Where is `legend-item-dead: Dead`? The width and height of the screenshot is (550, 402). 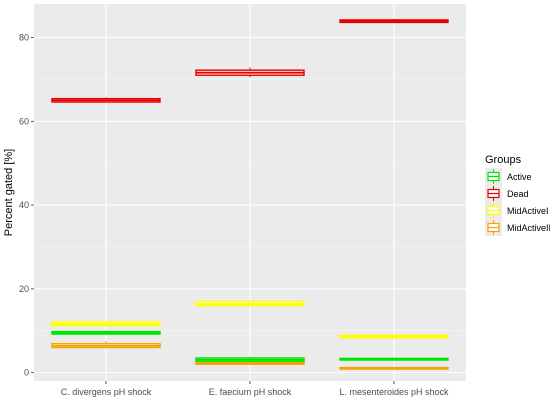 legend-item-dead: Dead is located at coordinates (507, 193).